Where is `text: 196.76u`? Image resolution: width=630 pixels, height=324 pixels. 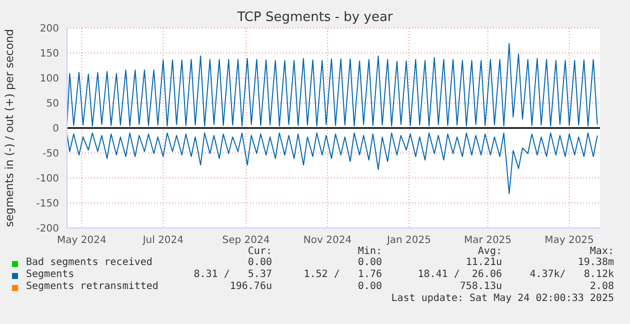
text: 196.76u is located at coordinates (251, 286).